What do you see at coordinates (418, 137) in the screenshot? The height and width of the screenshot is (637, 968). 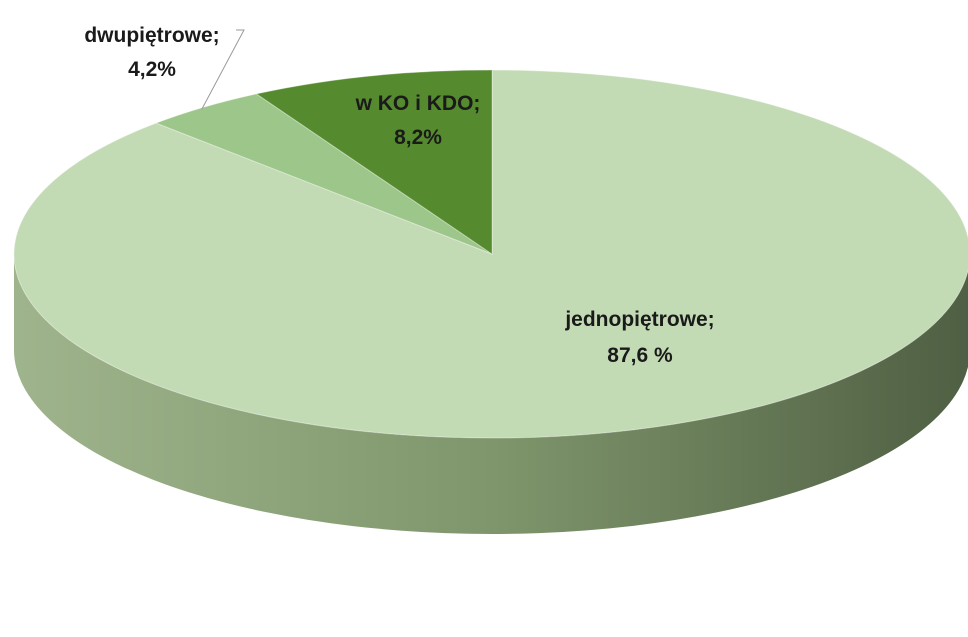 I see `data-label-value: 8,2%` at bounding box center [418, 137].